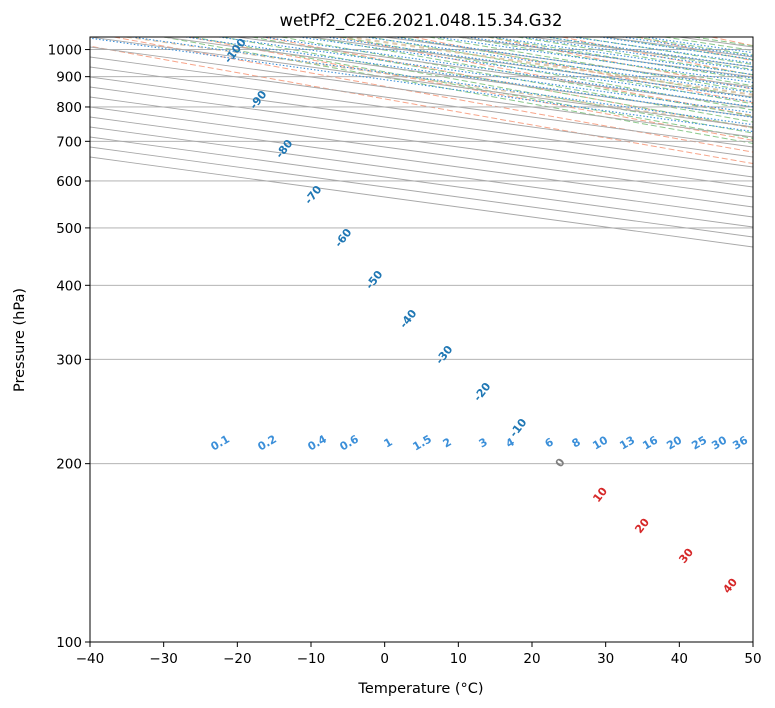 This screenshot has width=775, height=708. Describe the element at coordinates (284, 149) in the screenshot. I see `dry-adiabat-label: -80` at that location.